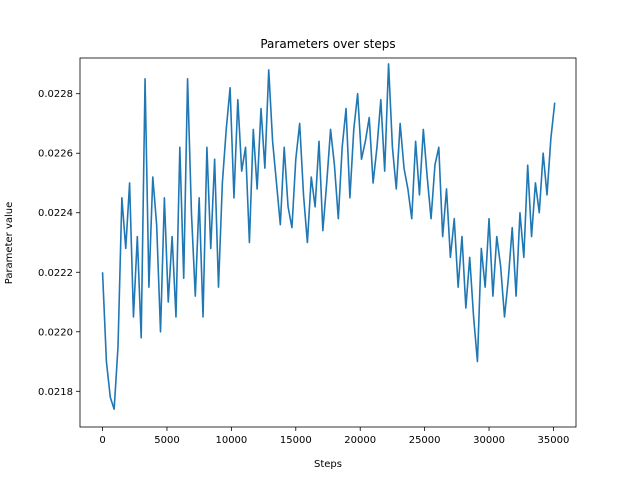  Describe the element at coordinates (55, 332) in the screenshot. I see `y-tick-label: 0.0220` at that location.